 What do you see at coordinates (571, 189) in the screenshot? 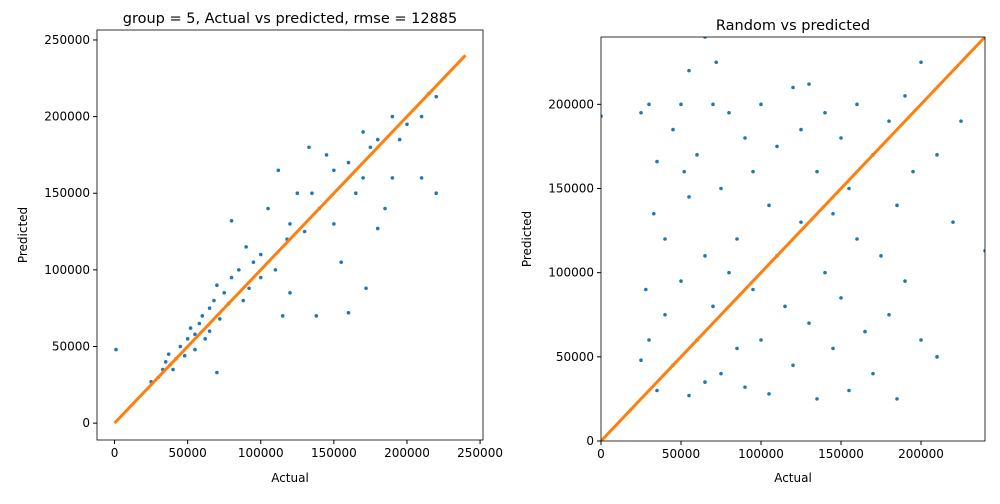
I see `y-tick-label: 150000` at bounding box center [571, 189].